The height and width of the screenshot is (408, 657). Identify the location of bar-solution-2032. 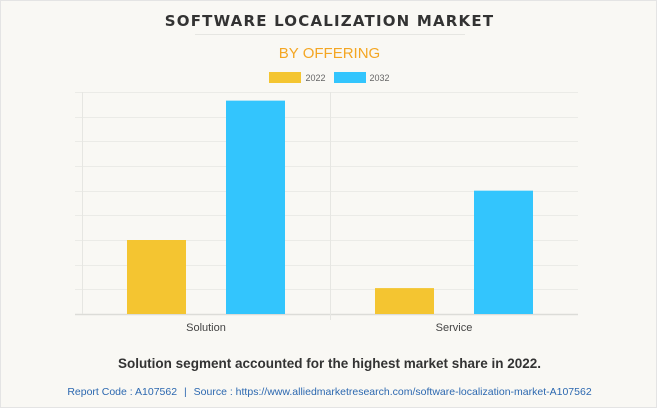
(255, 207).